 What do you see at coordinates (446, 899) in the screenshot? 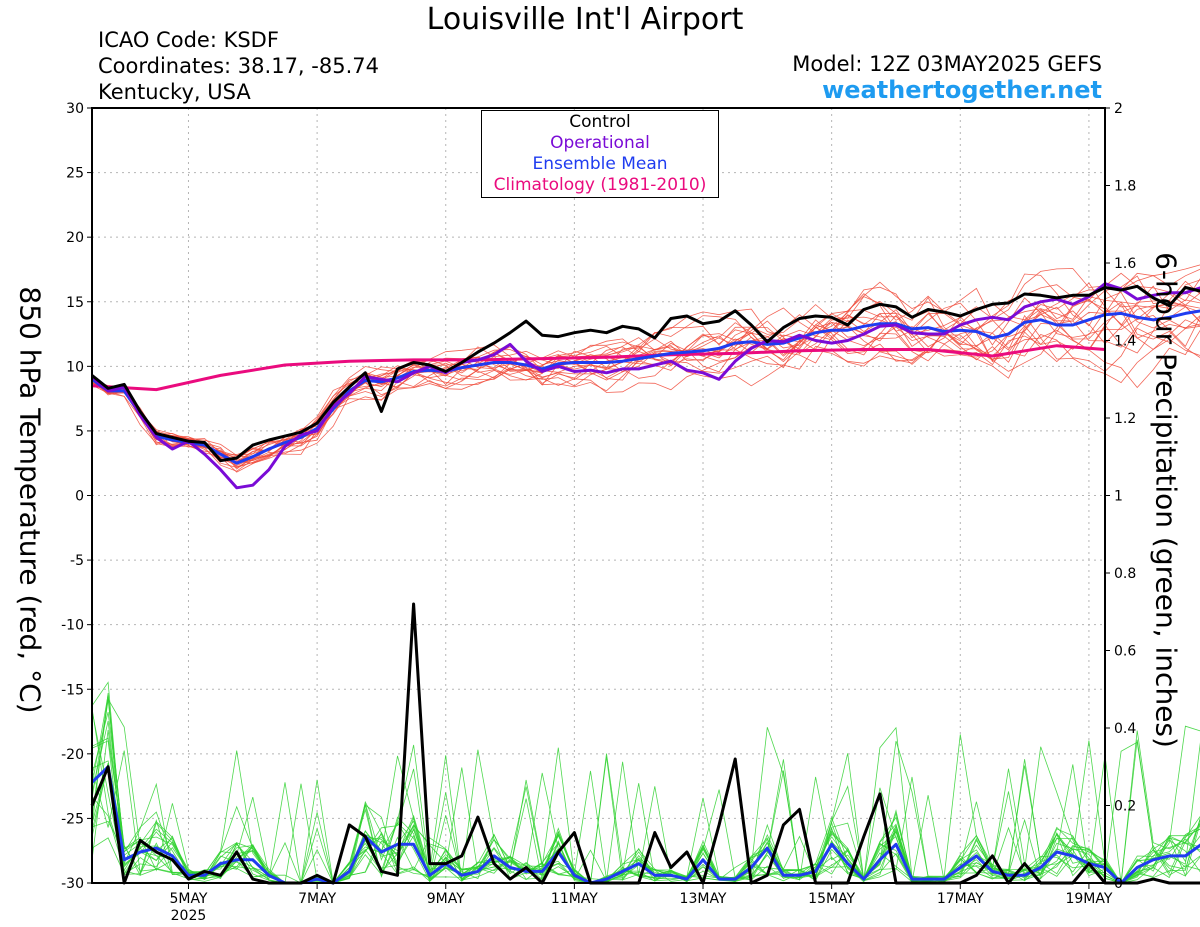
I see `x-tick-label: 9MAY` at bounding box center [446, 899].